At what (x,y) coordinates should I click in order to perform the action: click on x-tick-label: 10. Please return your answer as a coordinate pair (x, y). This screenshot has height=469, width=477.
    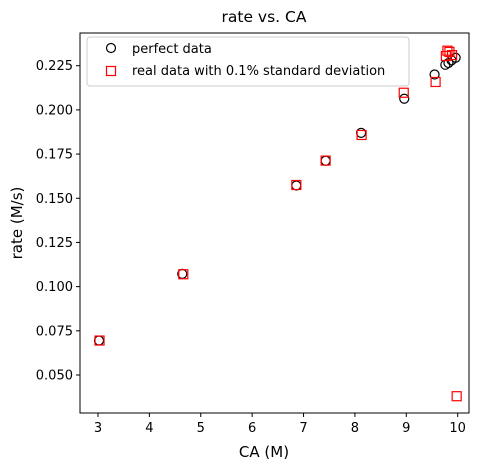
    Looking at the image, I should click on (457, 428).